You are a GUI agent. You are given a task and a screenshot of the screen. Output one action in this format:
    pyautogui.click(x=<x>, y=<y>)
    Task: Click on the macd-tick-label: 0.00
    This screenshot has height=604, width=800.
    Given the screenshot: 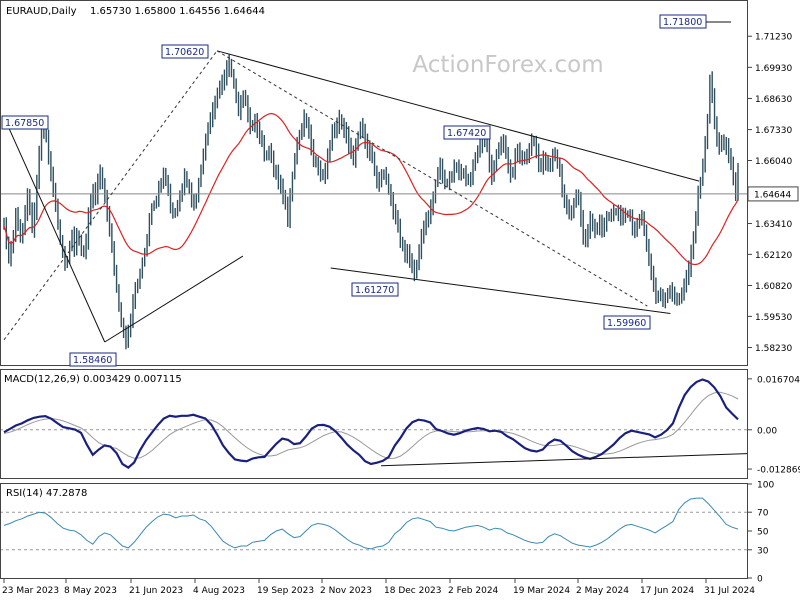 What is the action you would take?
    pyautogui.click(x=767, y=431)
    